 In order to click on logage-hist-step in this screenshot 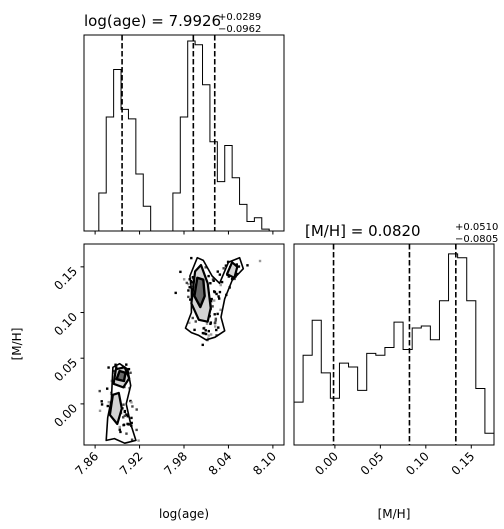, I will do `click(187, 136)`.